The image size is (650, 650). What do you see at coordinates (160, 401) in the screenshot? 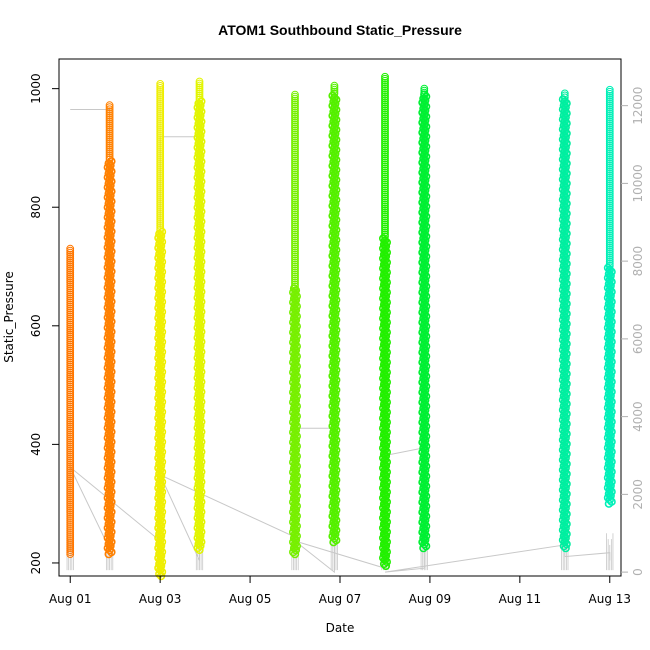
I see `dense-band` at bounding box center [160, 401].